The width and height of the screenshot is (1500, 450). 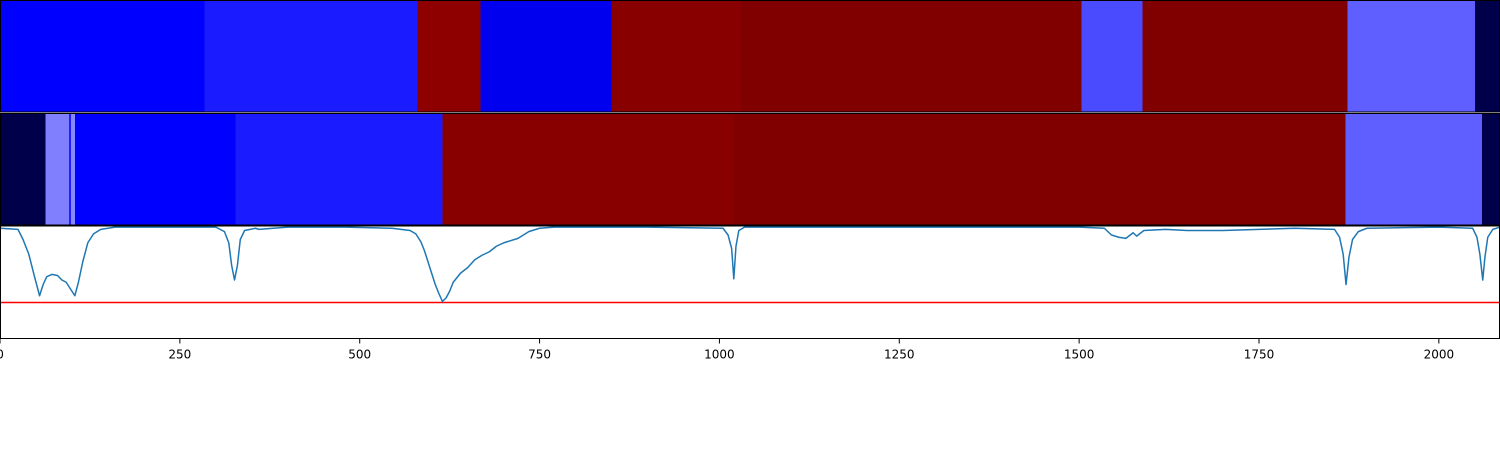 What do you see at coordinates (2, 355) in the screenshot?
I see `x-tick-label: 0` at bounding box center [2, 355].